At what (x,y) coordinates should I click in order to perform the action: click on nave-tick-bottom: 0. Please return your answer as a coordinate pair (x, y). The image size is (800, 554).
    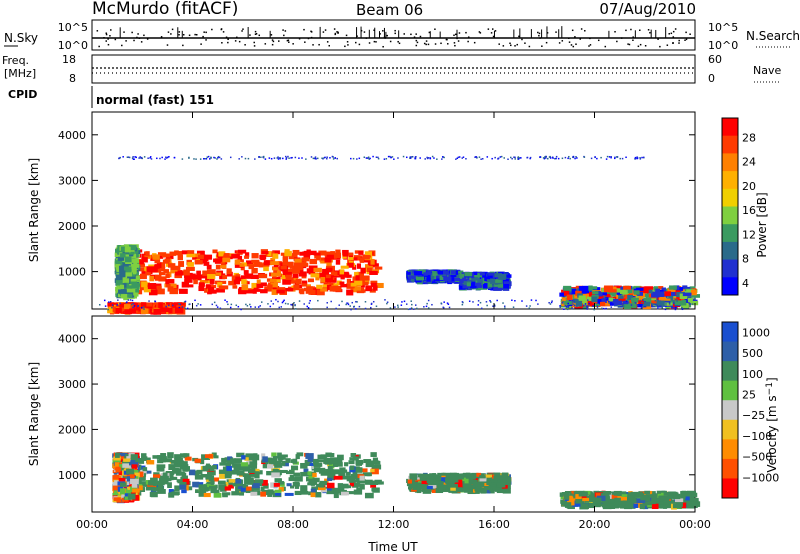
    Looking at the image, I should click on (711, 78).